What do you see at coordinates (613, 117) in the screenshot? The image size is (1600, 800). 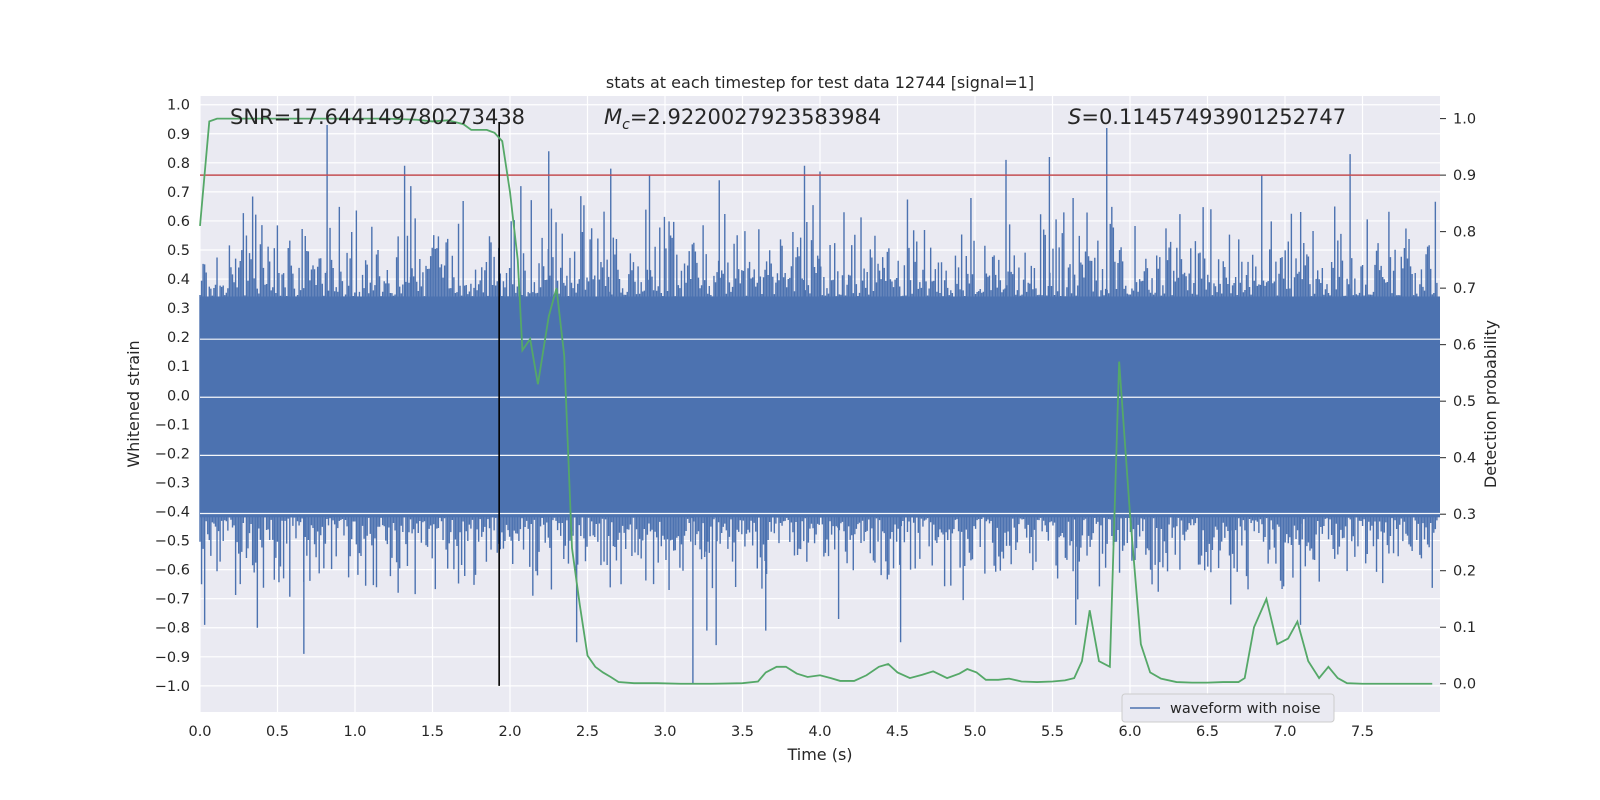 I see `chirp-mass-symbol: M` at bounding box center [613, 117].